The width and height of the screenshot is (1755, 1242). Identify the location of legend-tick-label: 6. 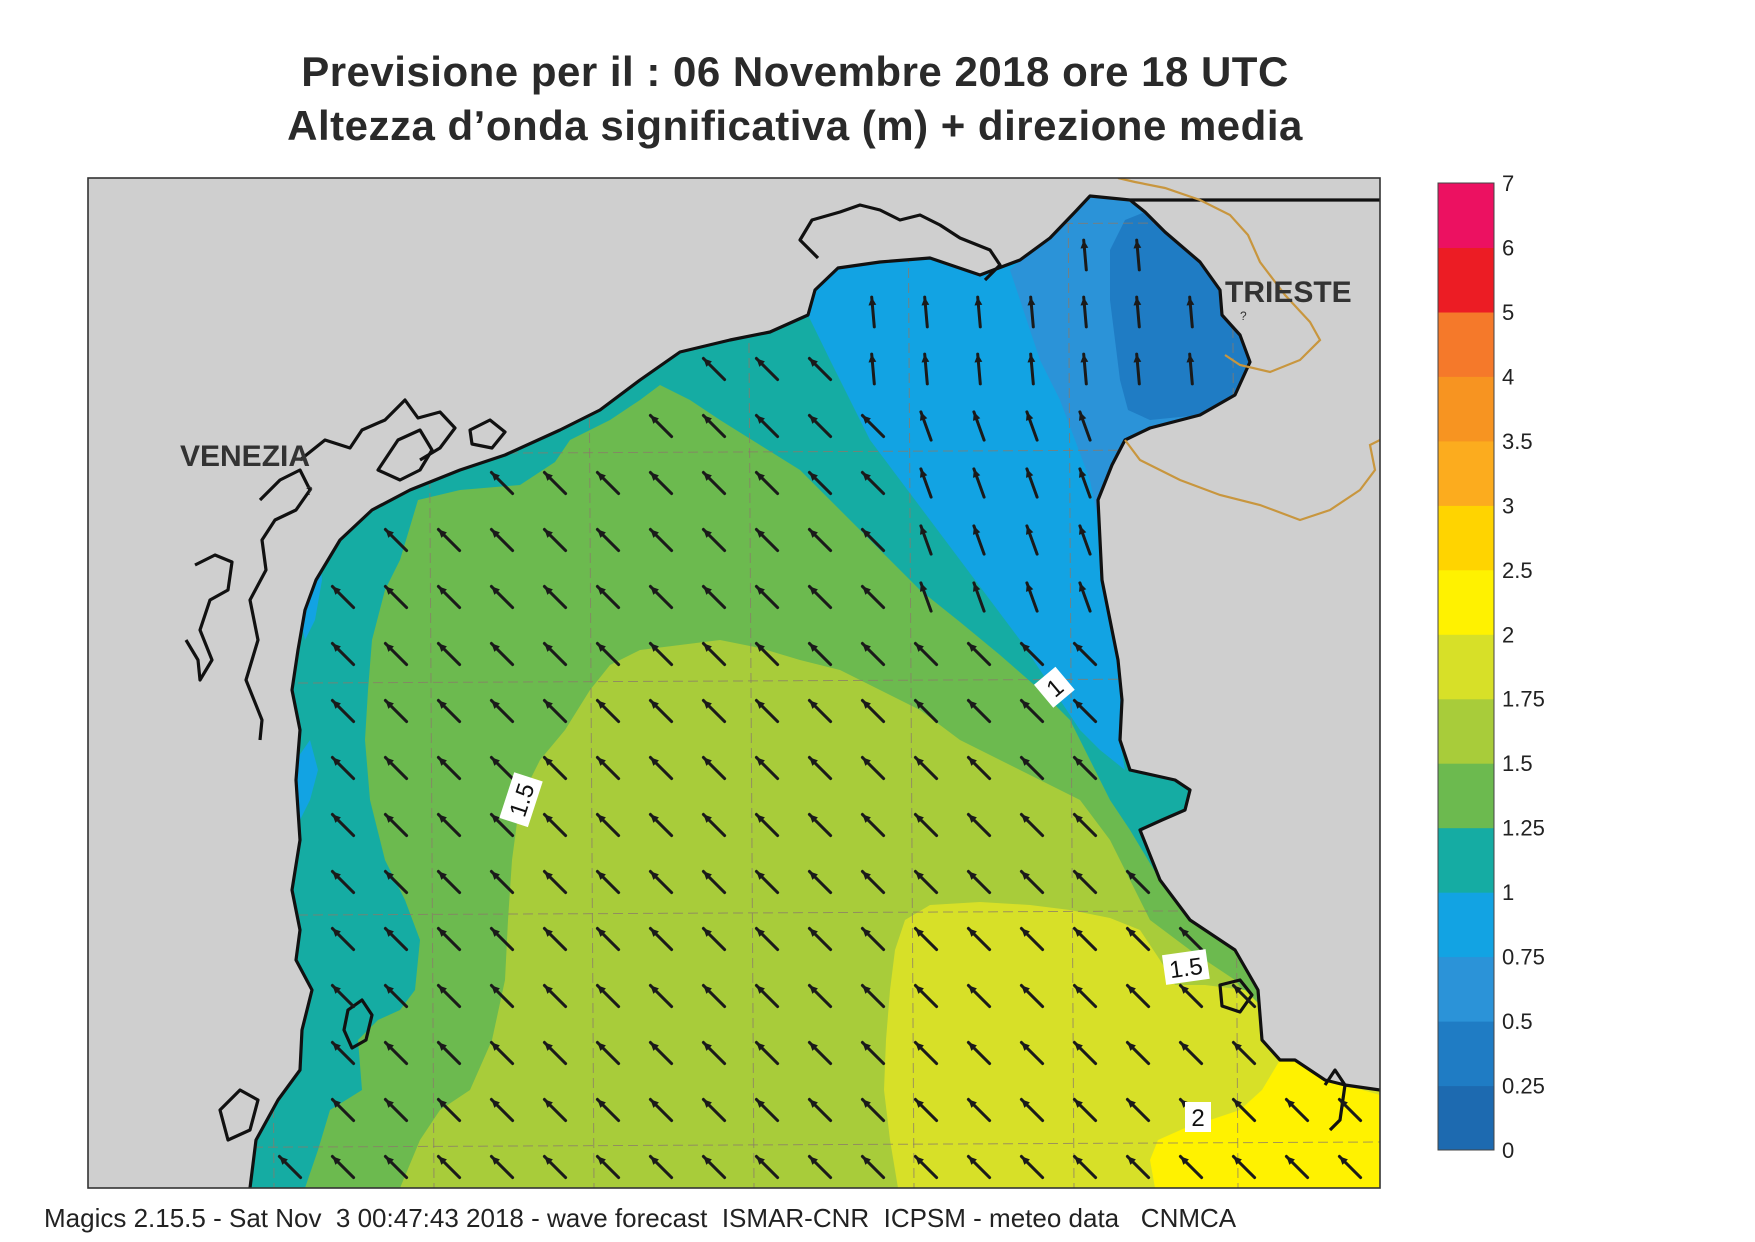
(1508, 248).